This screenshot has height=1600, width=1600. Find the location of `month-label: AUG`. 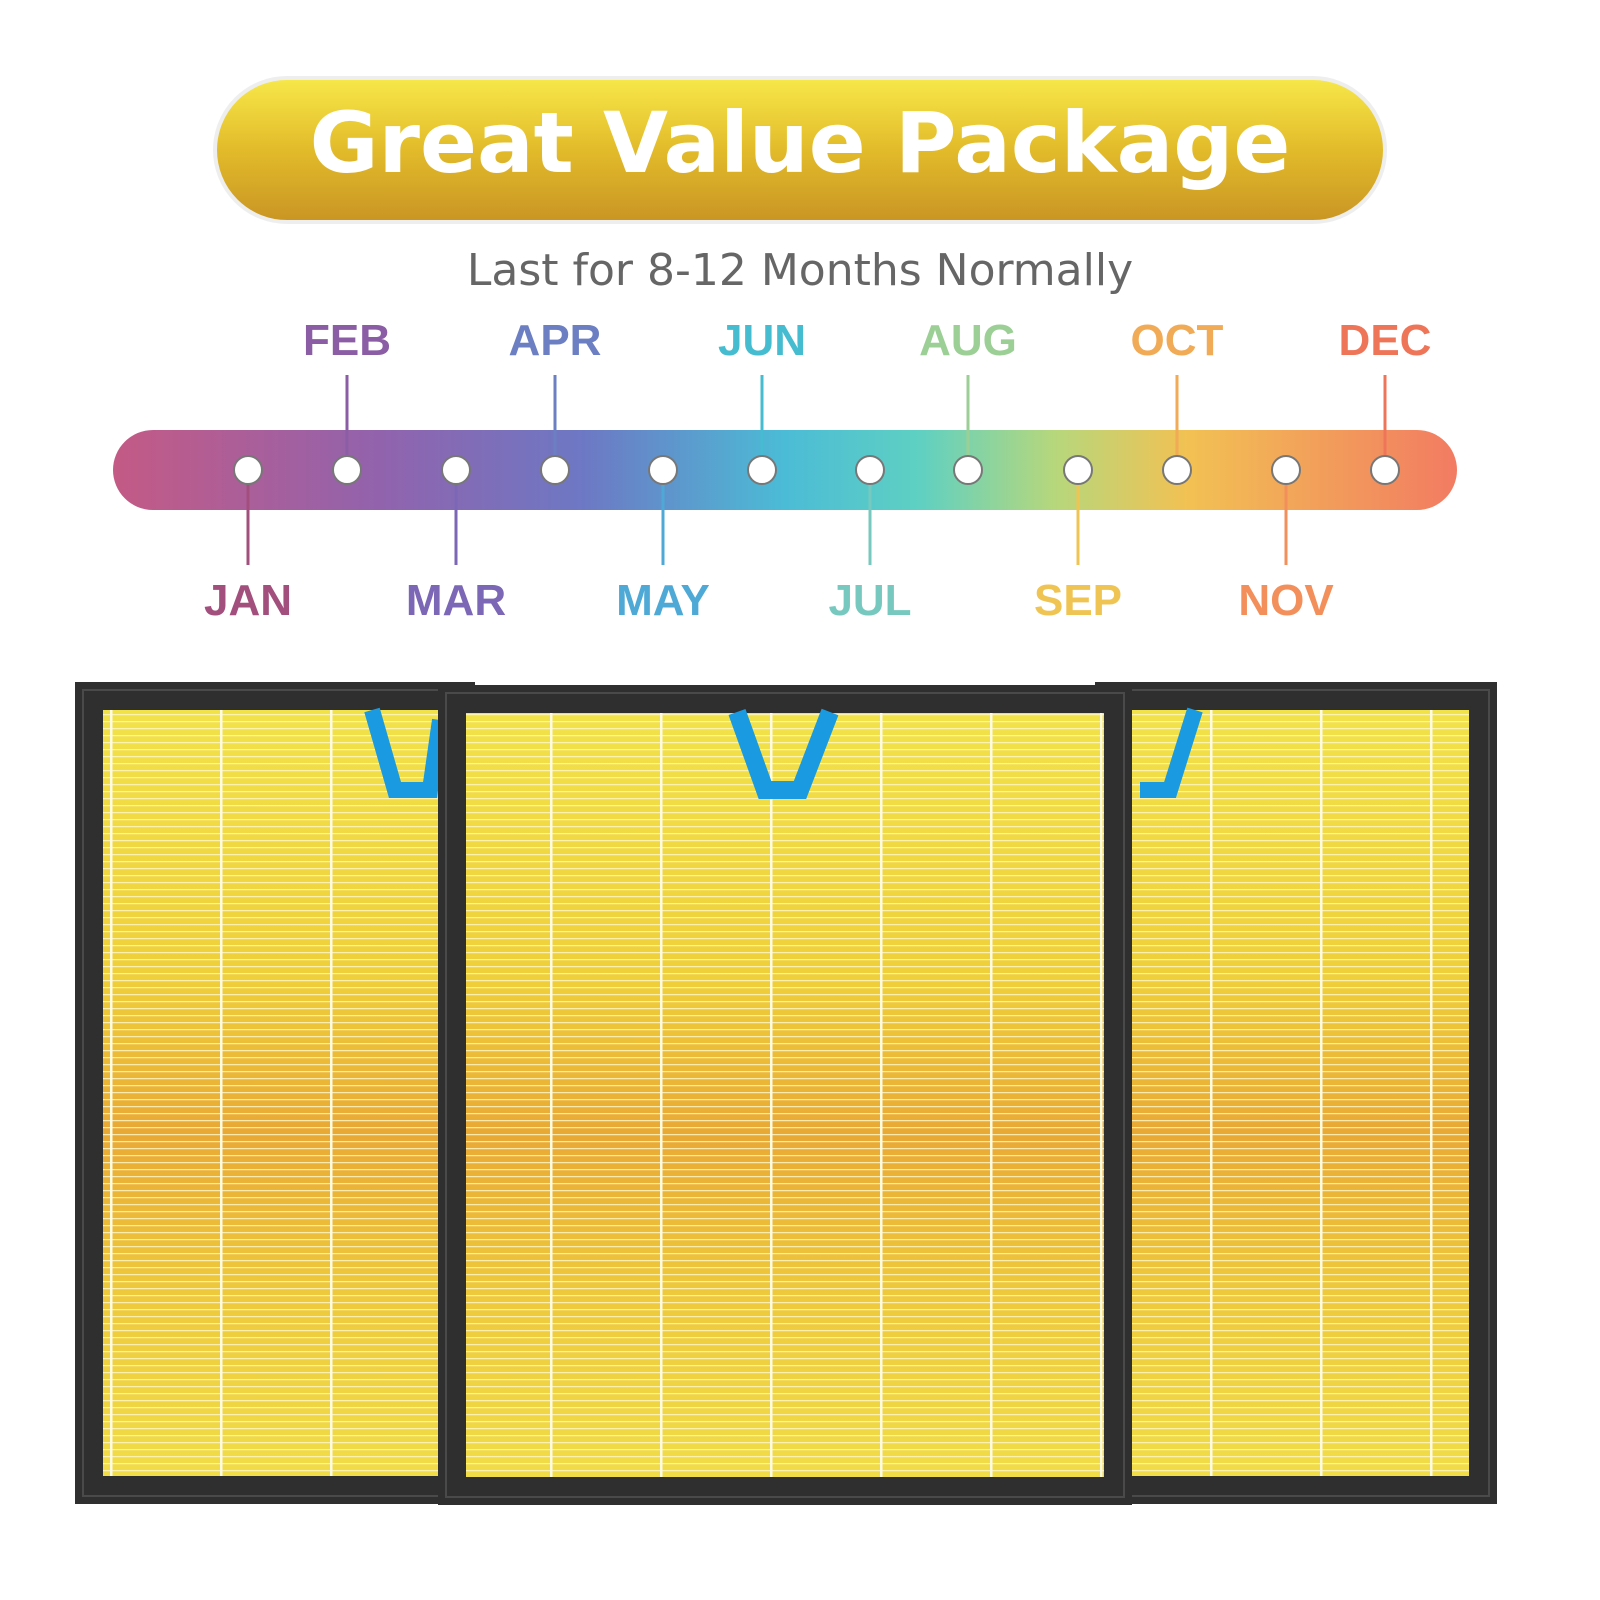

month-label: AUG is located at coordinates (968, 340).